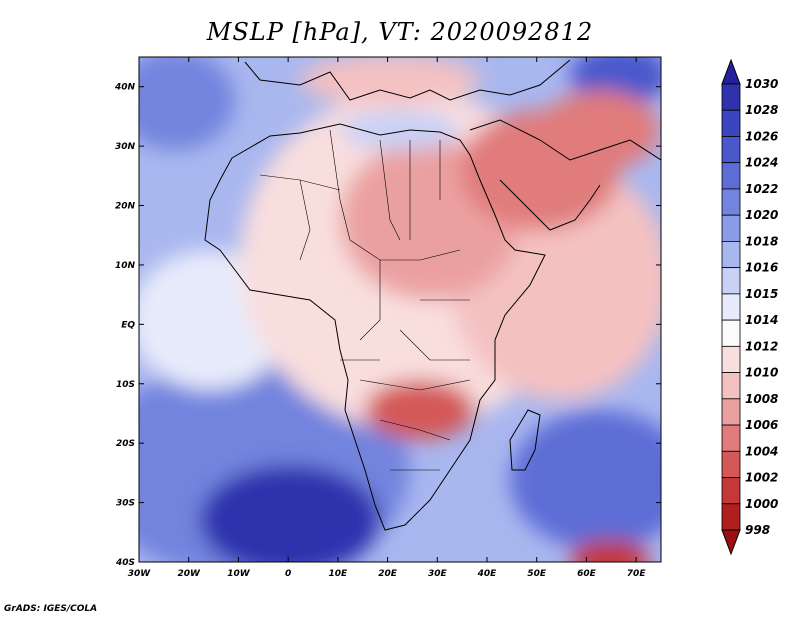 Image resolution: width=800 pixels, height=618 pixels. Describe the element at coordinates (761, 163) in the screenshot. I see `colorbar-label: 1024` at that location.